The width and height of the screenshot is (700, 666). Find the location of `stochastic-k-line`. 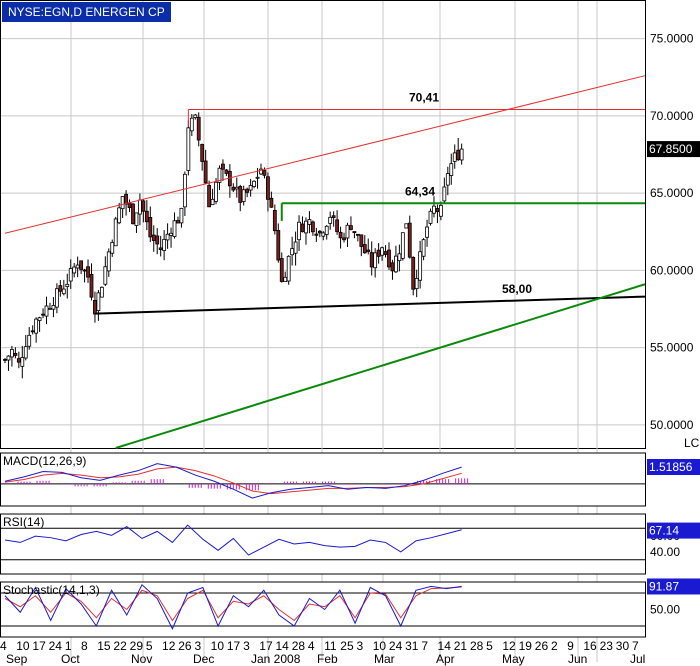

stochastic-k-line is located at coordinates (233, 606).